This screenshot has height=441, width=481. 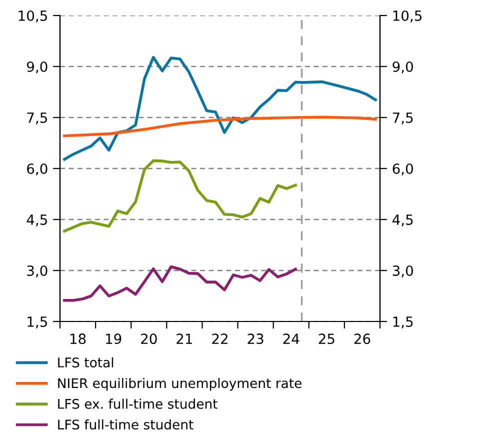 I want to click on x-tick-label: 23, so click(x=256, y=339).